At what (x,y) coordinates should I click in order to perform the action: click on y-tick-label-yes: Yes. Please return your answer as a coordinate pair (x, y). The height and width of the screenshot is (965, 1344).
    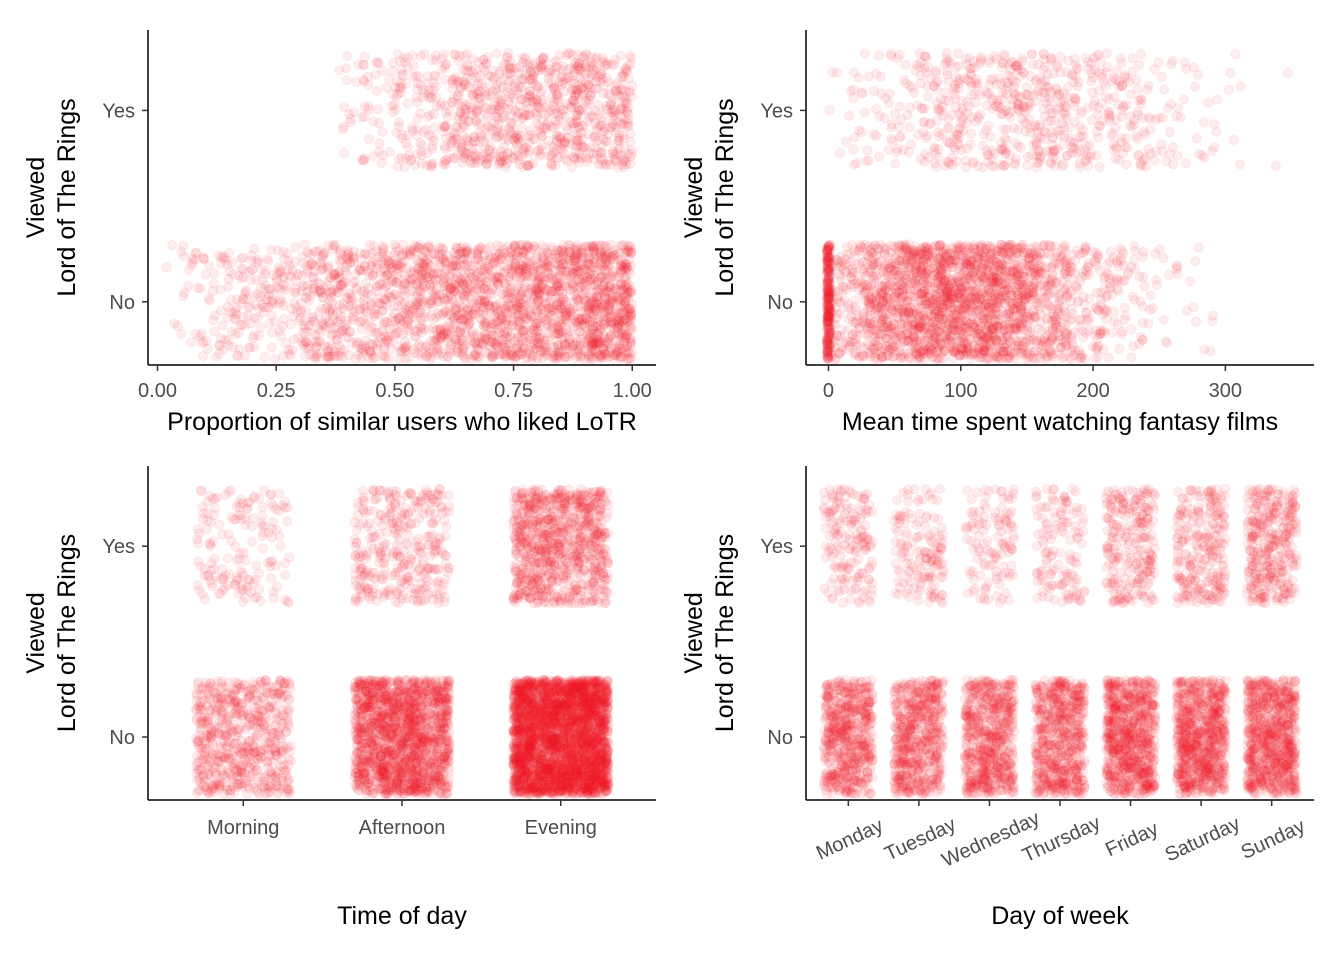
    Looking at the image, I should click on (118, 111).